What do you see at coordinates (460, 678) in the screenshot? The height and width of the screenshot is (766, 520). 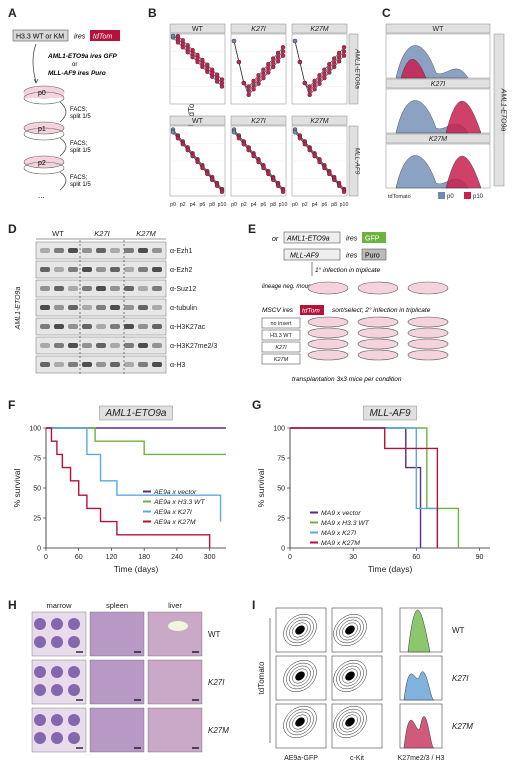 I see `i-row-label: K27I` at bounding box center [460, 678].